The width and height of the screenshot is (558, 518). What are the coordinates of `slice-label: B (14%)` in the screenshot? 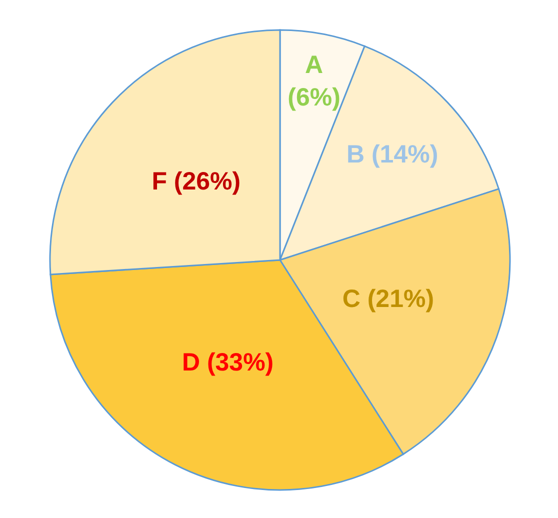 It's located at (392, 154).